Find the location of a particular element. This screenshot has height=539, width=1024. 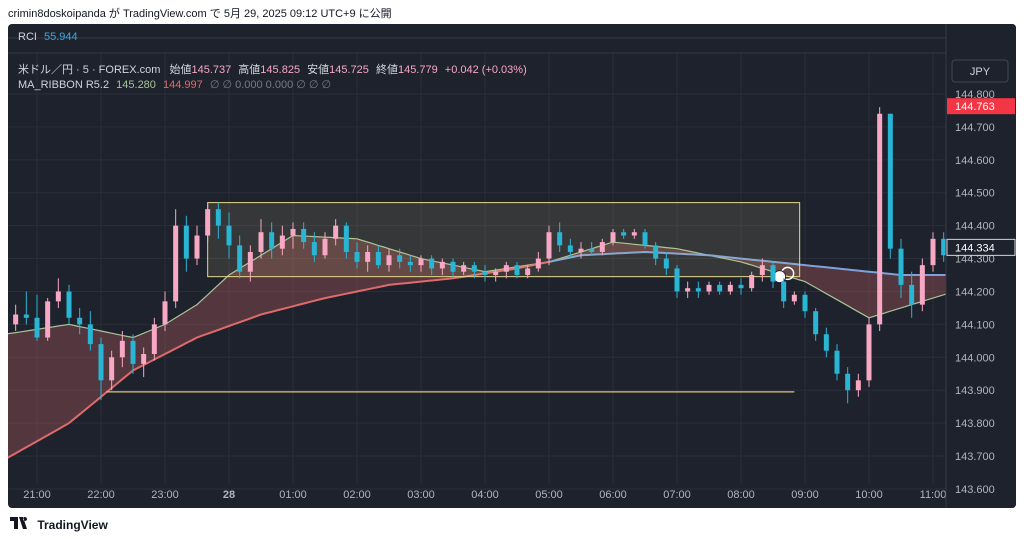

range-box is located at coordinates (504, 240).